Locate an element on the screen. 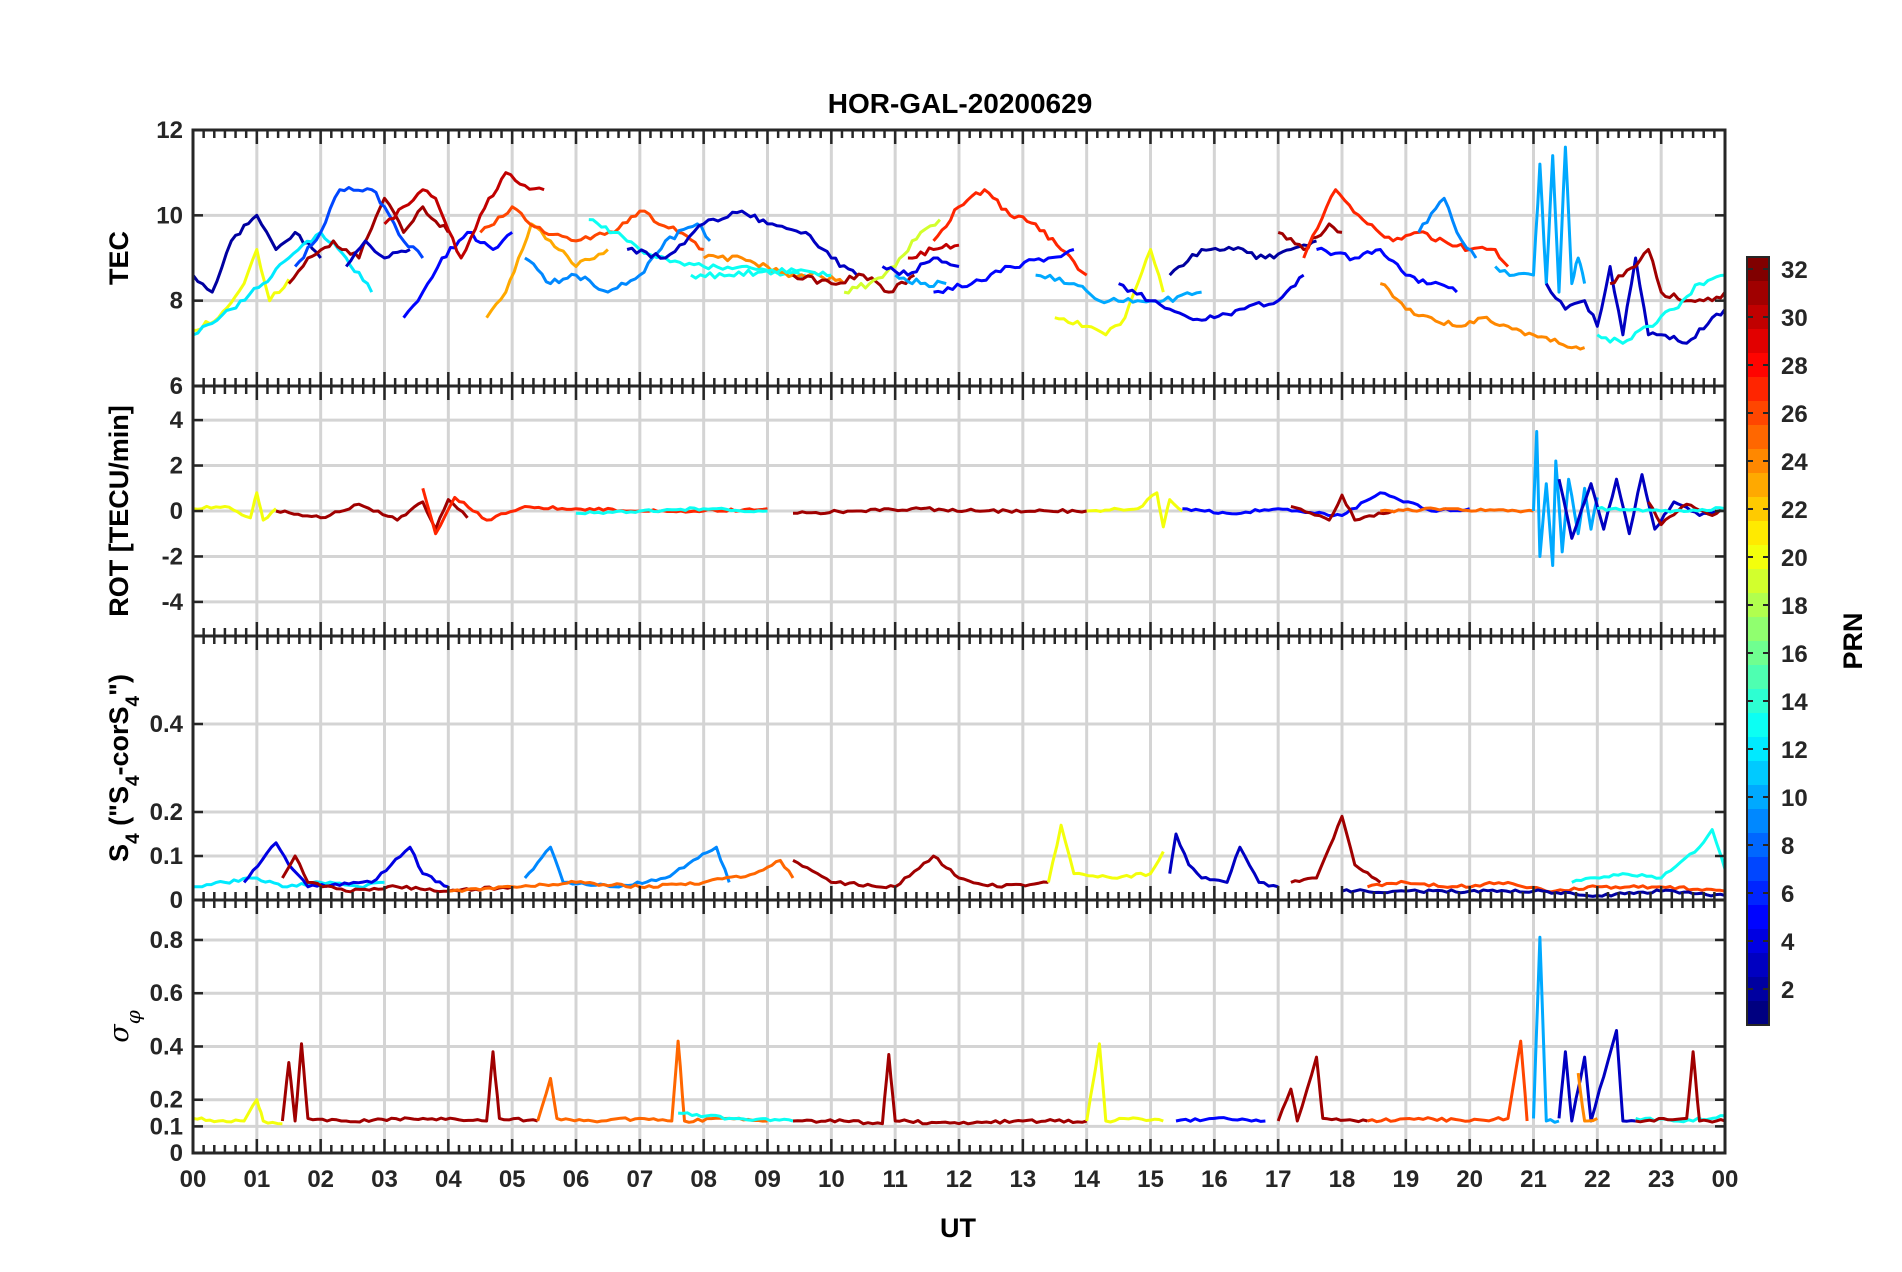 The image size is (1902, 1272). sigma-series-group is located at coordinates (959, 1030).